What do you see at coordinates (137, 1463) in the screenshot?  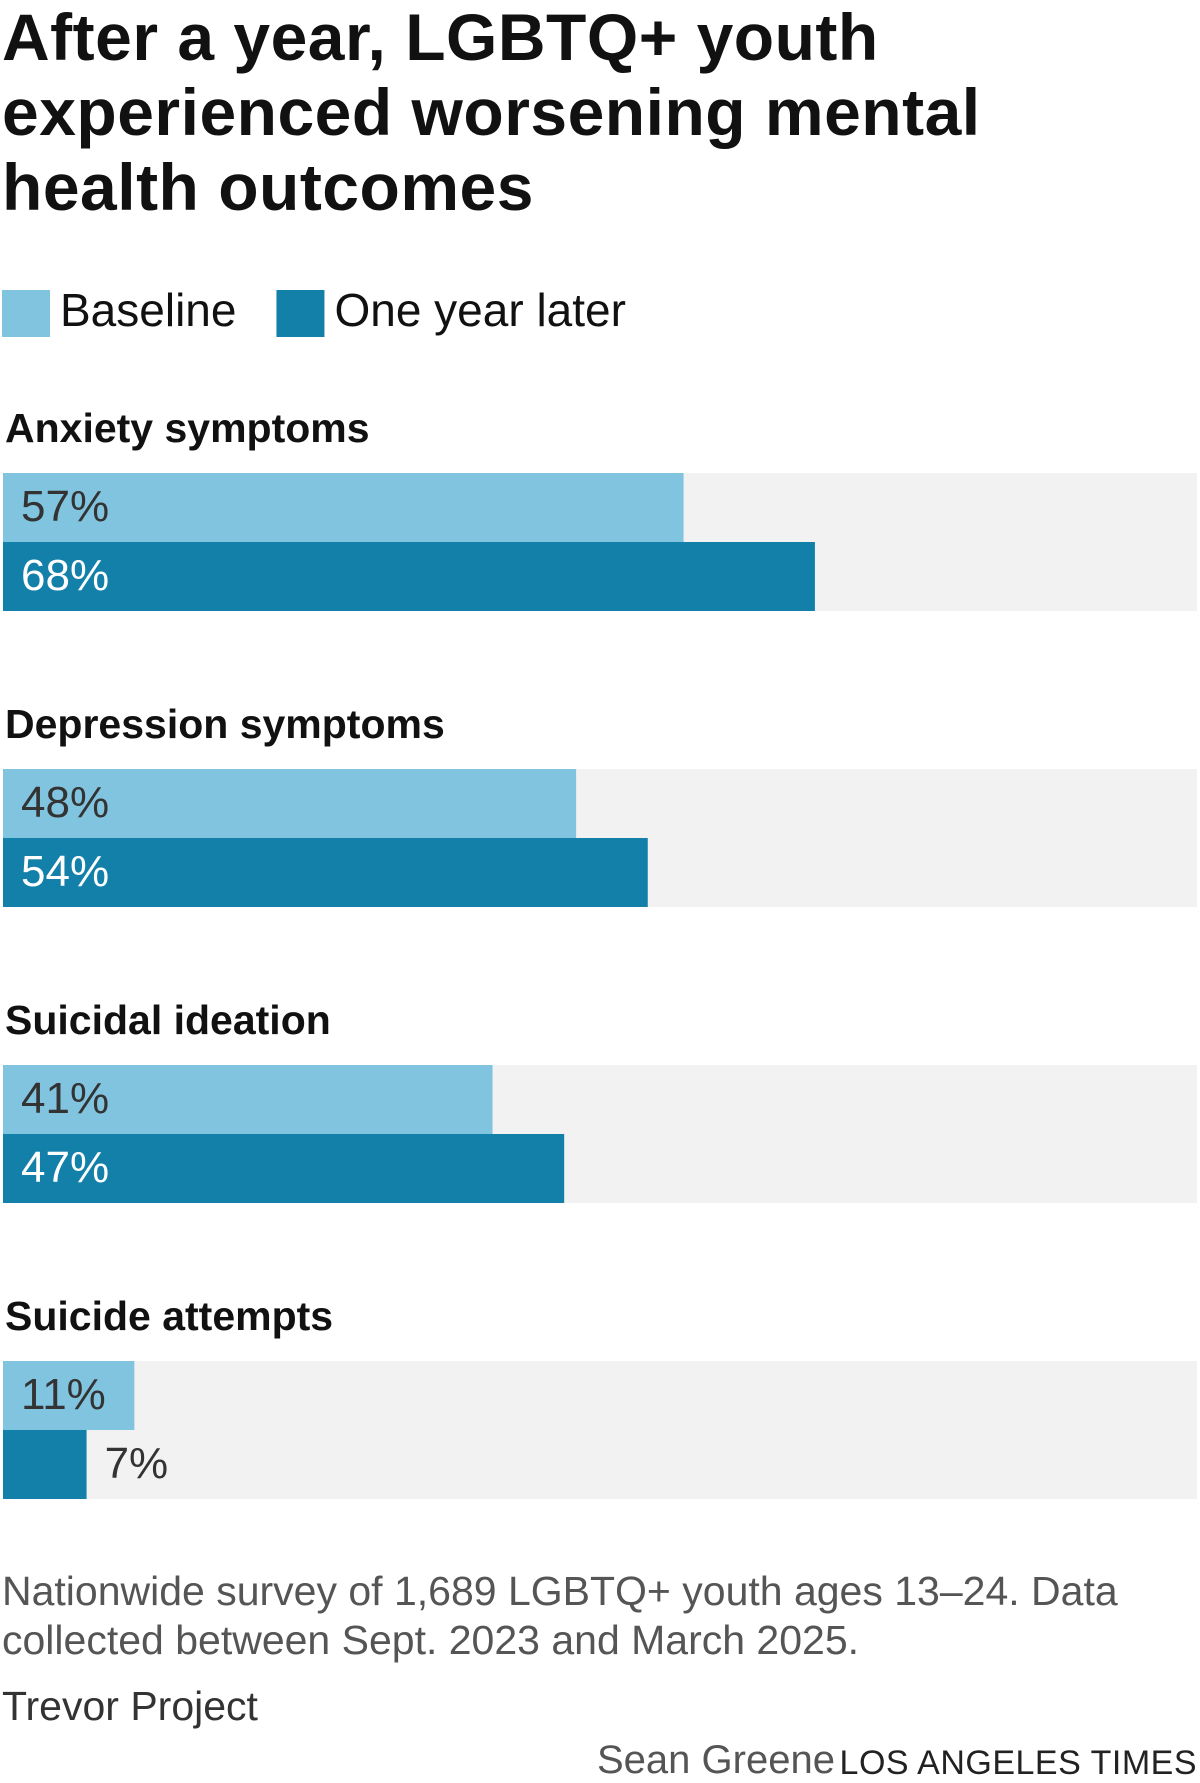 I see `value-label: 7%` at bounding box center [137, 1463].